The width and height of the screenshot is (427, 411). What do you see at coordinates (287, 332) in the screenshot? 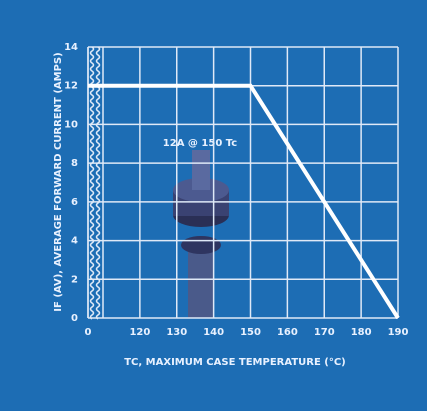
I see `x-tick-label: 160` at bounding box center [287, 332].